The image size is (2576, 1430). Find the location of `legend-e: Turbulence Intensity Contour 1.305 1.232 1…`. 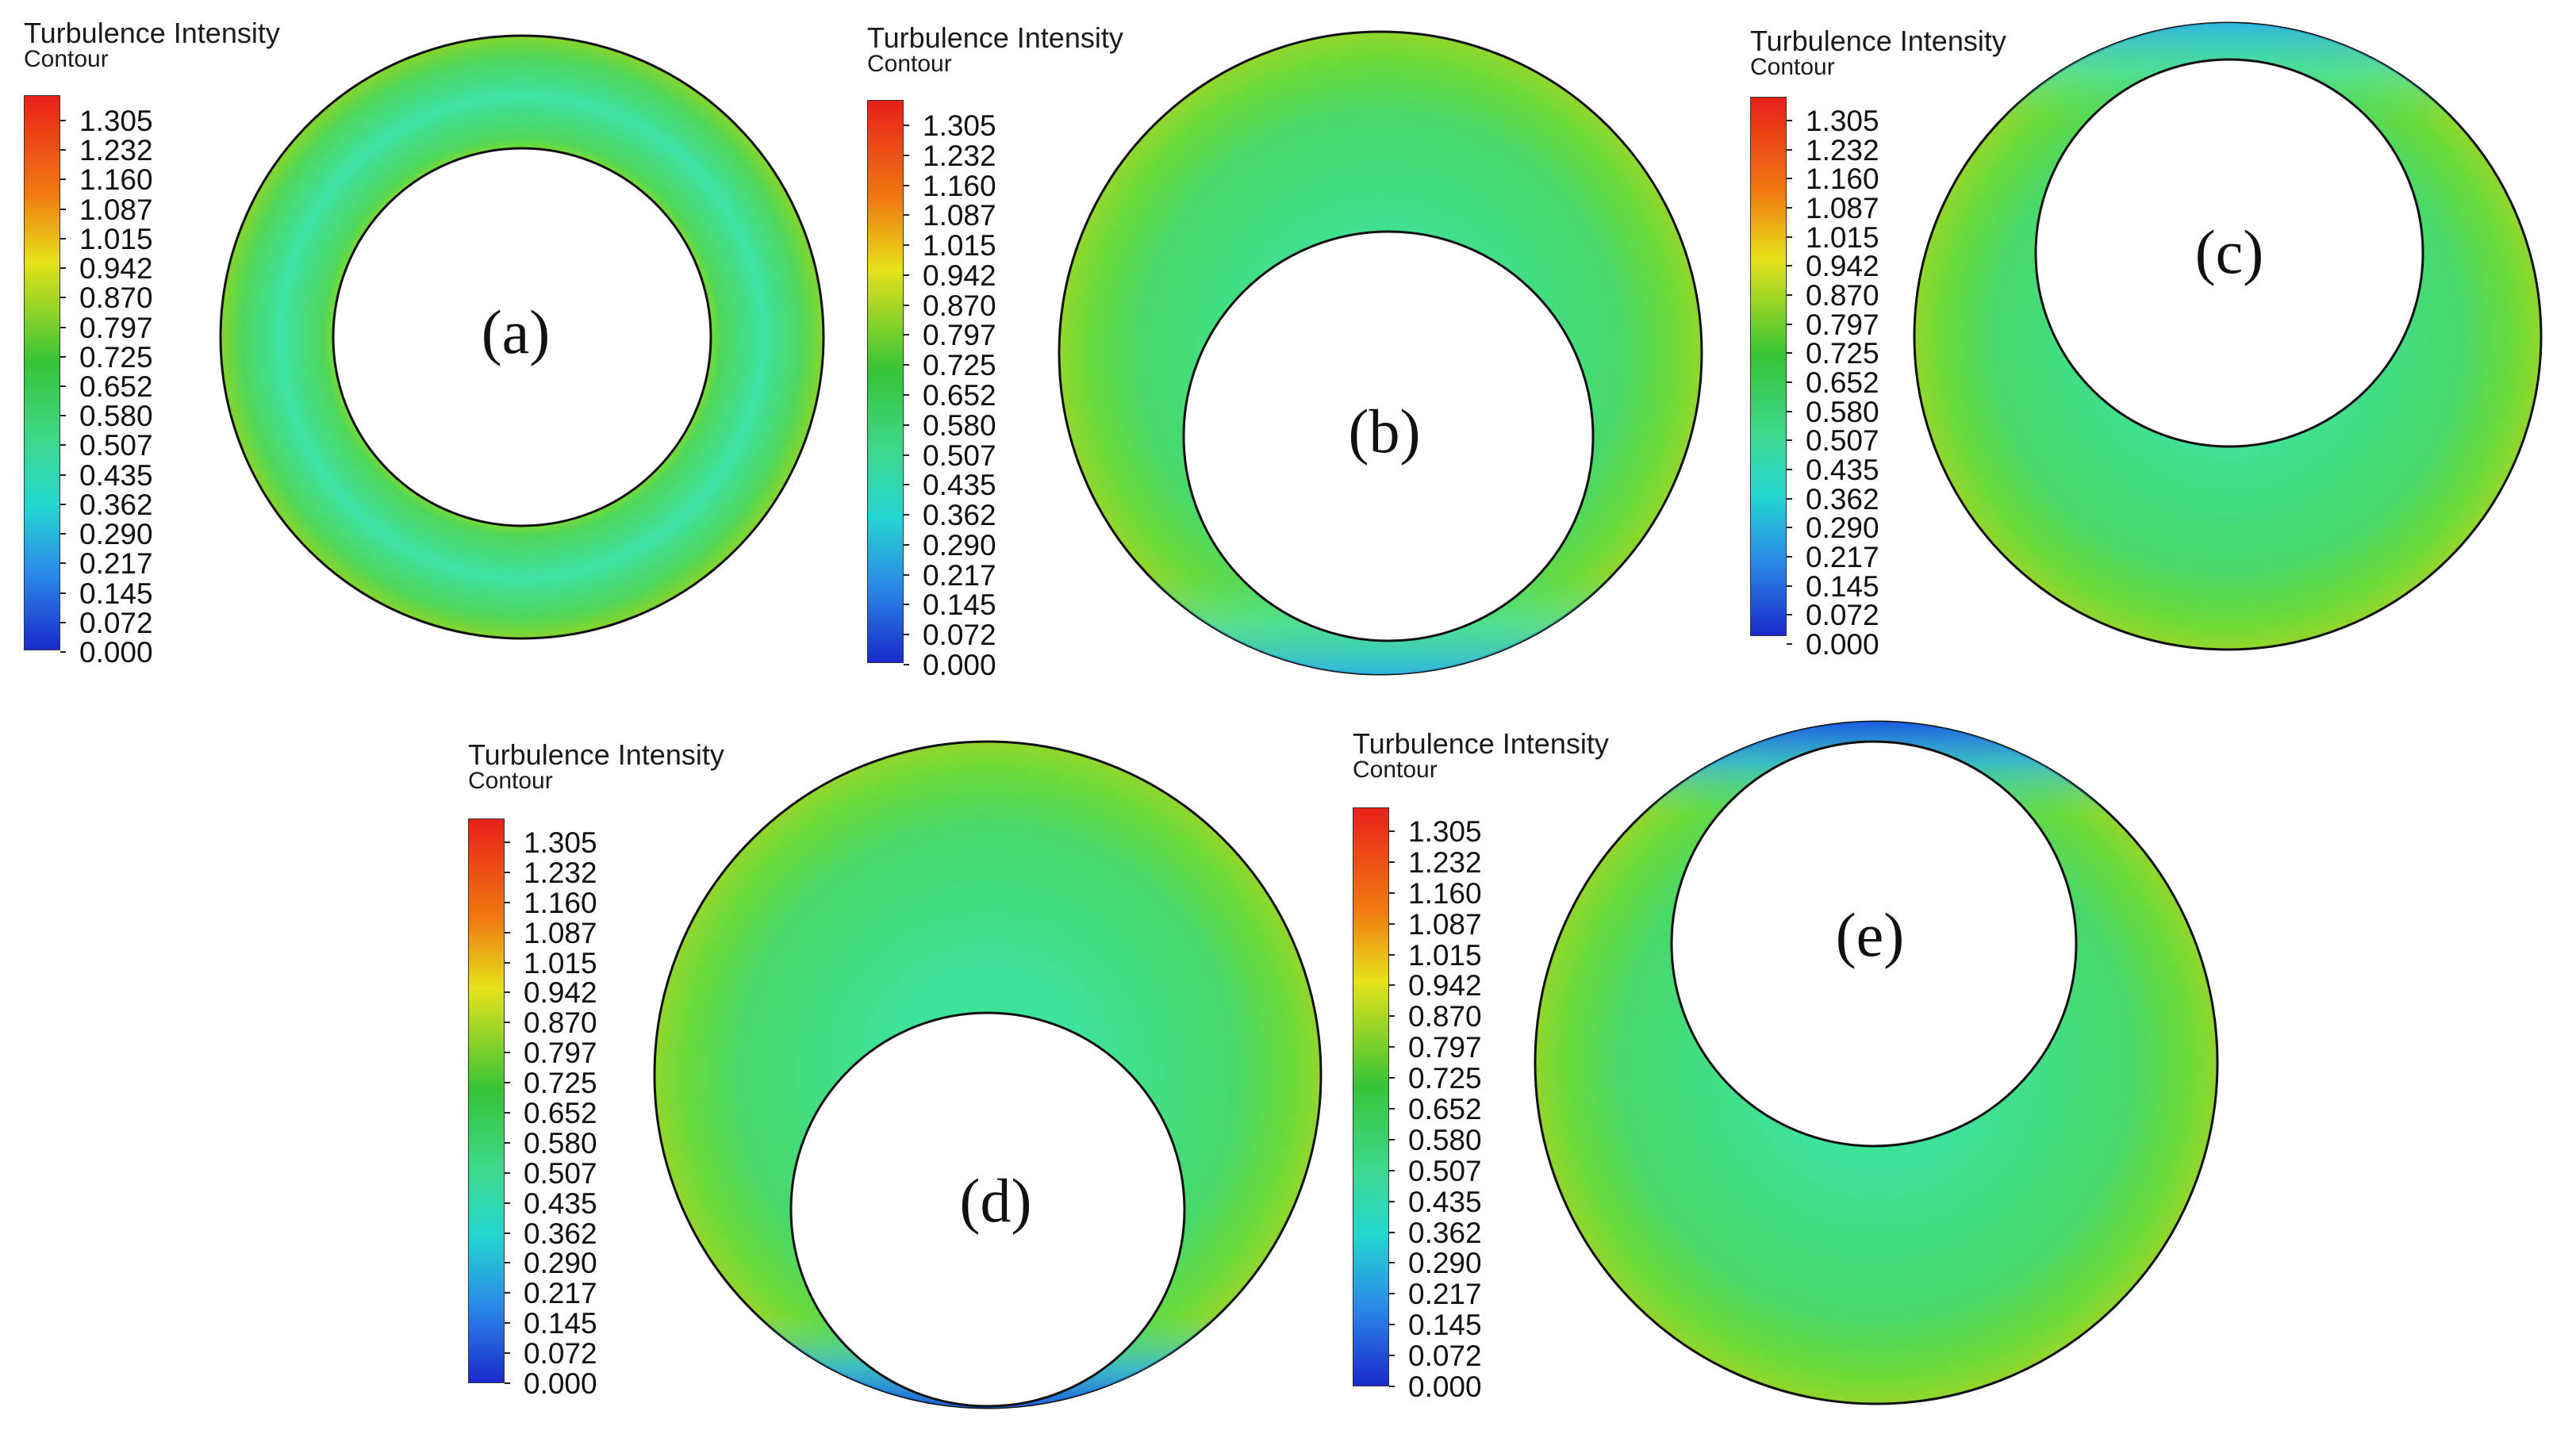

legend-e: Turbulence Intensity Contour 1.305 1.232 1… is located at coordinates (1481, 1069).